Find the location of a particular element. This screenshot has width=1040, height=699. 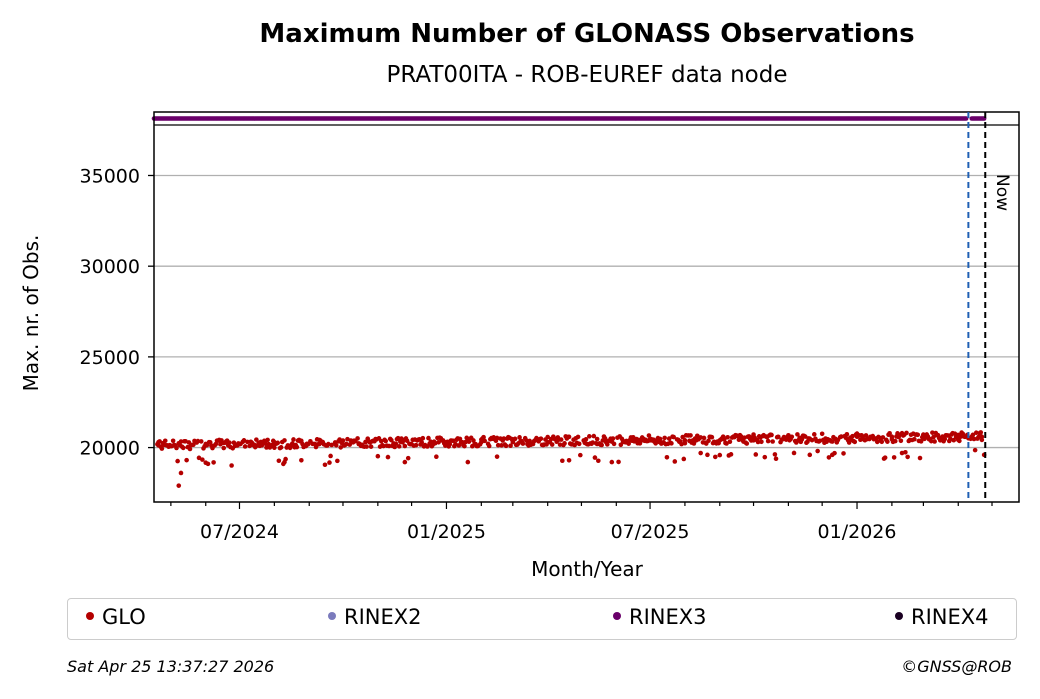

legend-label-rinex2: RINEX2 is located at coordinates (383, 617).